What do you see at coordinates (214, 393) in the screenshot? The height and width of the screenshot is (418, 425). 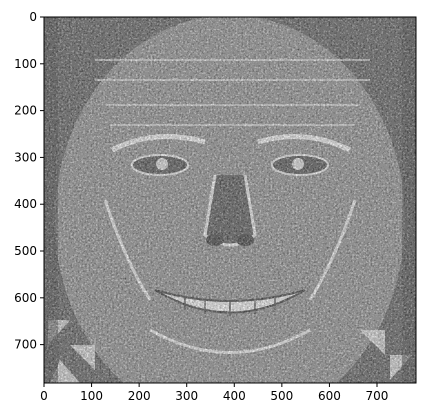 I see `x-axis: 0 100 200 300 400 500 600 700` at bounding box center [214, 393].